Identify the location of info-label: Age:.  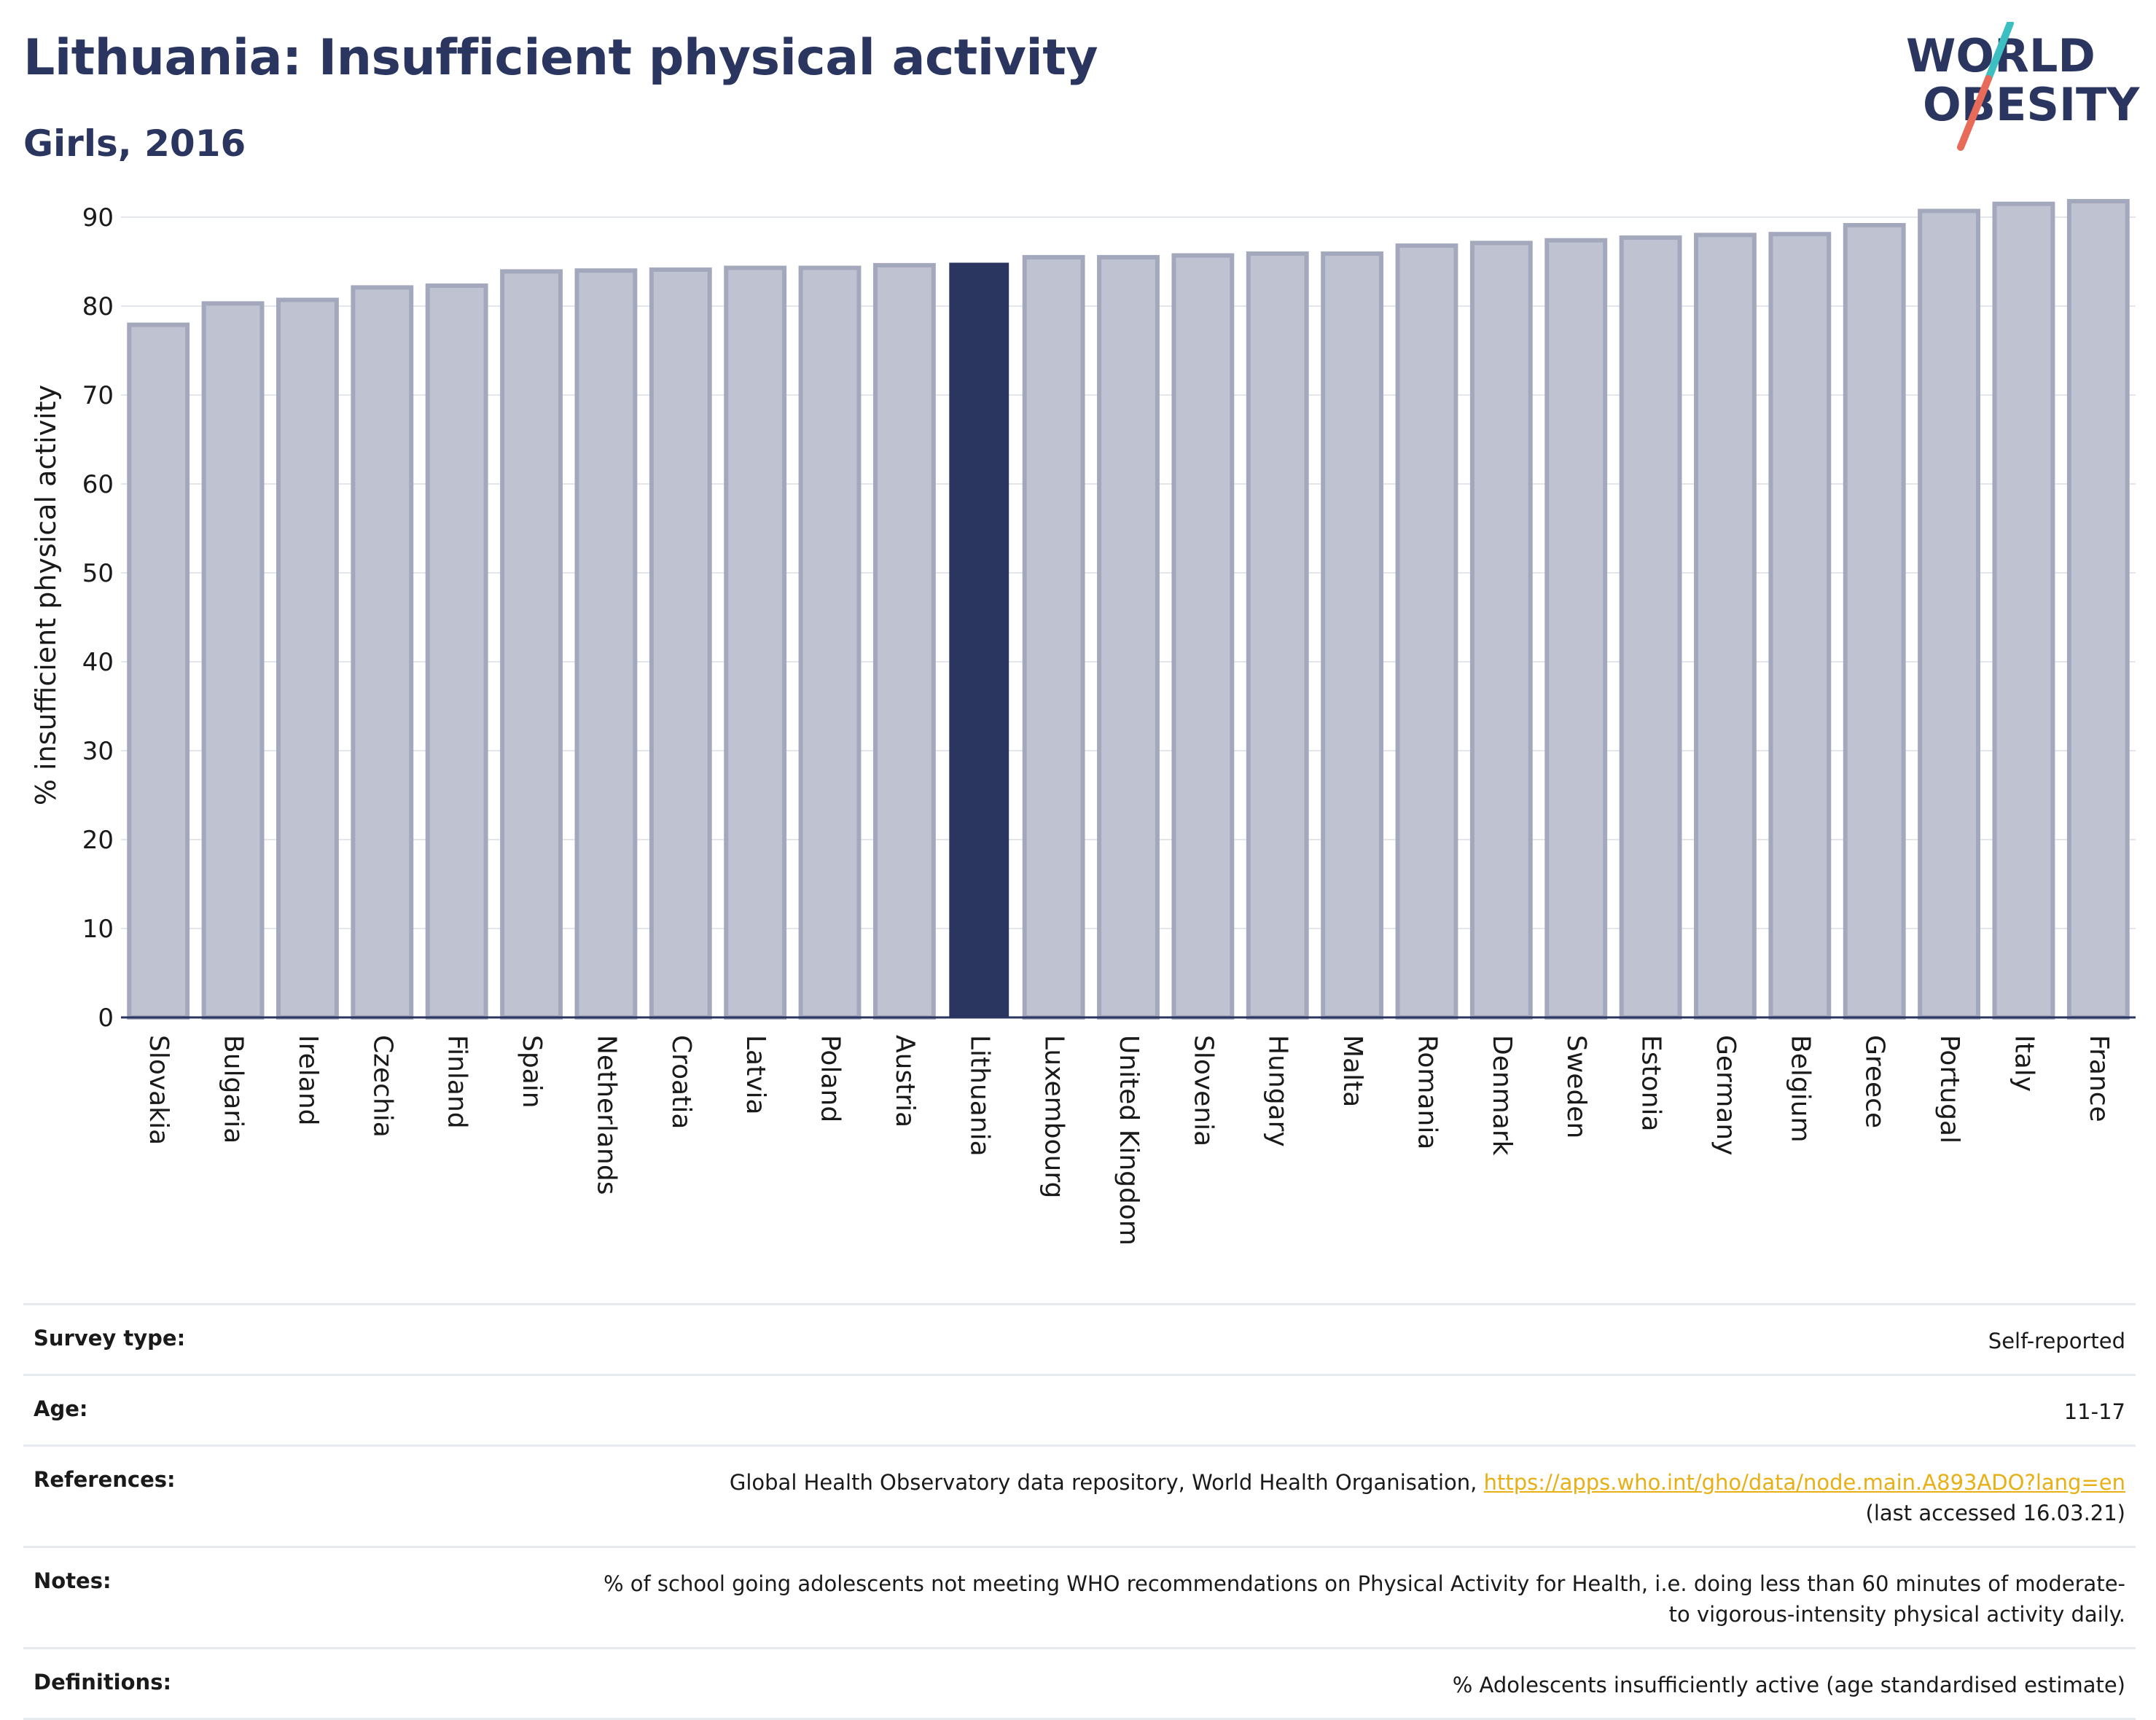
(61, 1408).